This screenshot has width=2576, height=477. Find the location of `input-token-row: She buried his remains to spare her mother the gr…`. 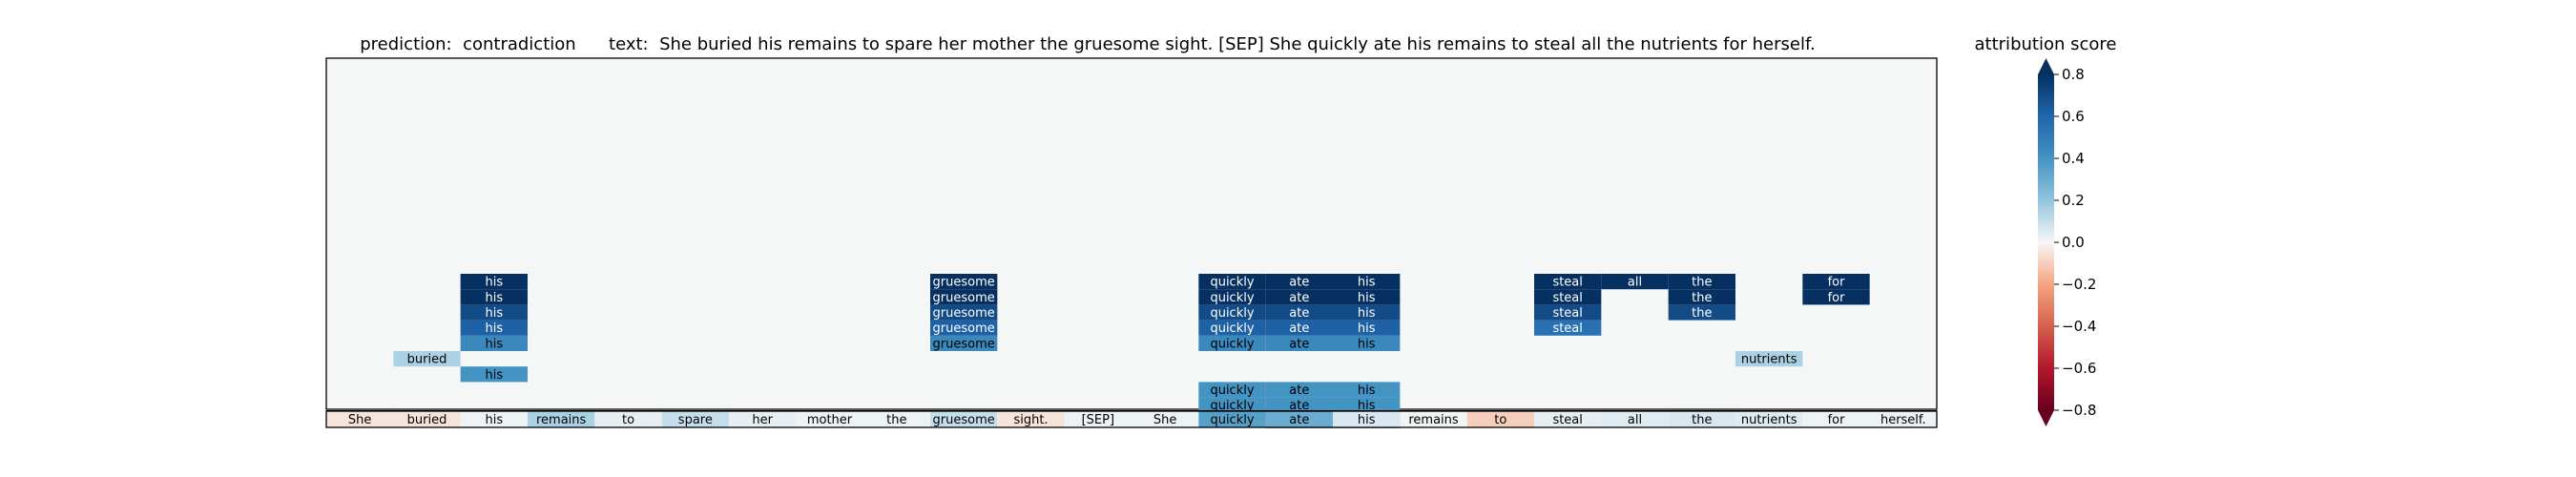

input-token-row: She buried his remains to spare her mother the gr… is located at coordinates (1131, 419).